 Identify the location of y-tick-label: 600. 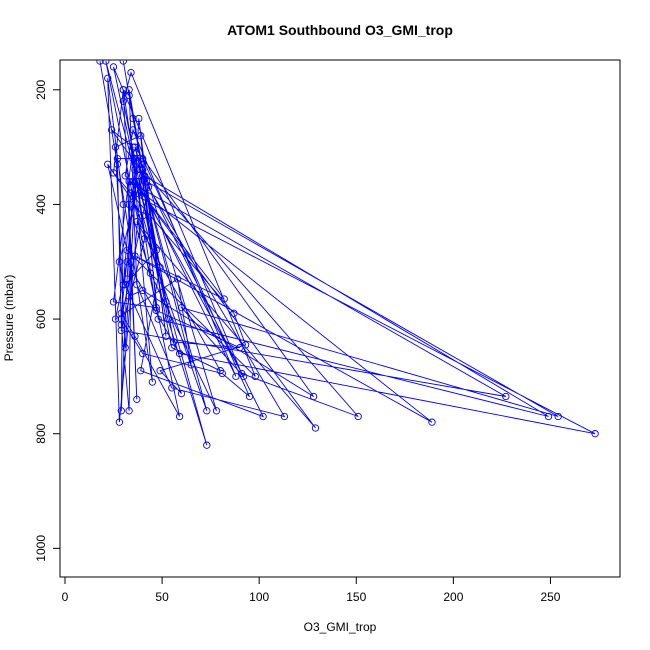
(41, 319).